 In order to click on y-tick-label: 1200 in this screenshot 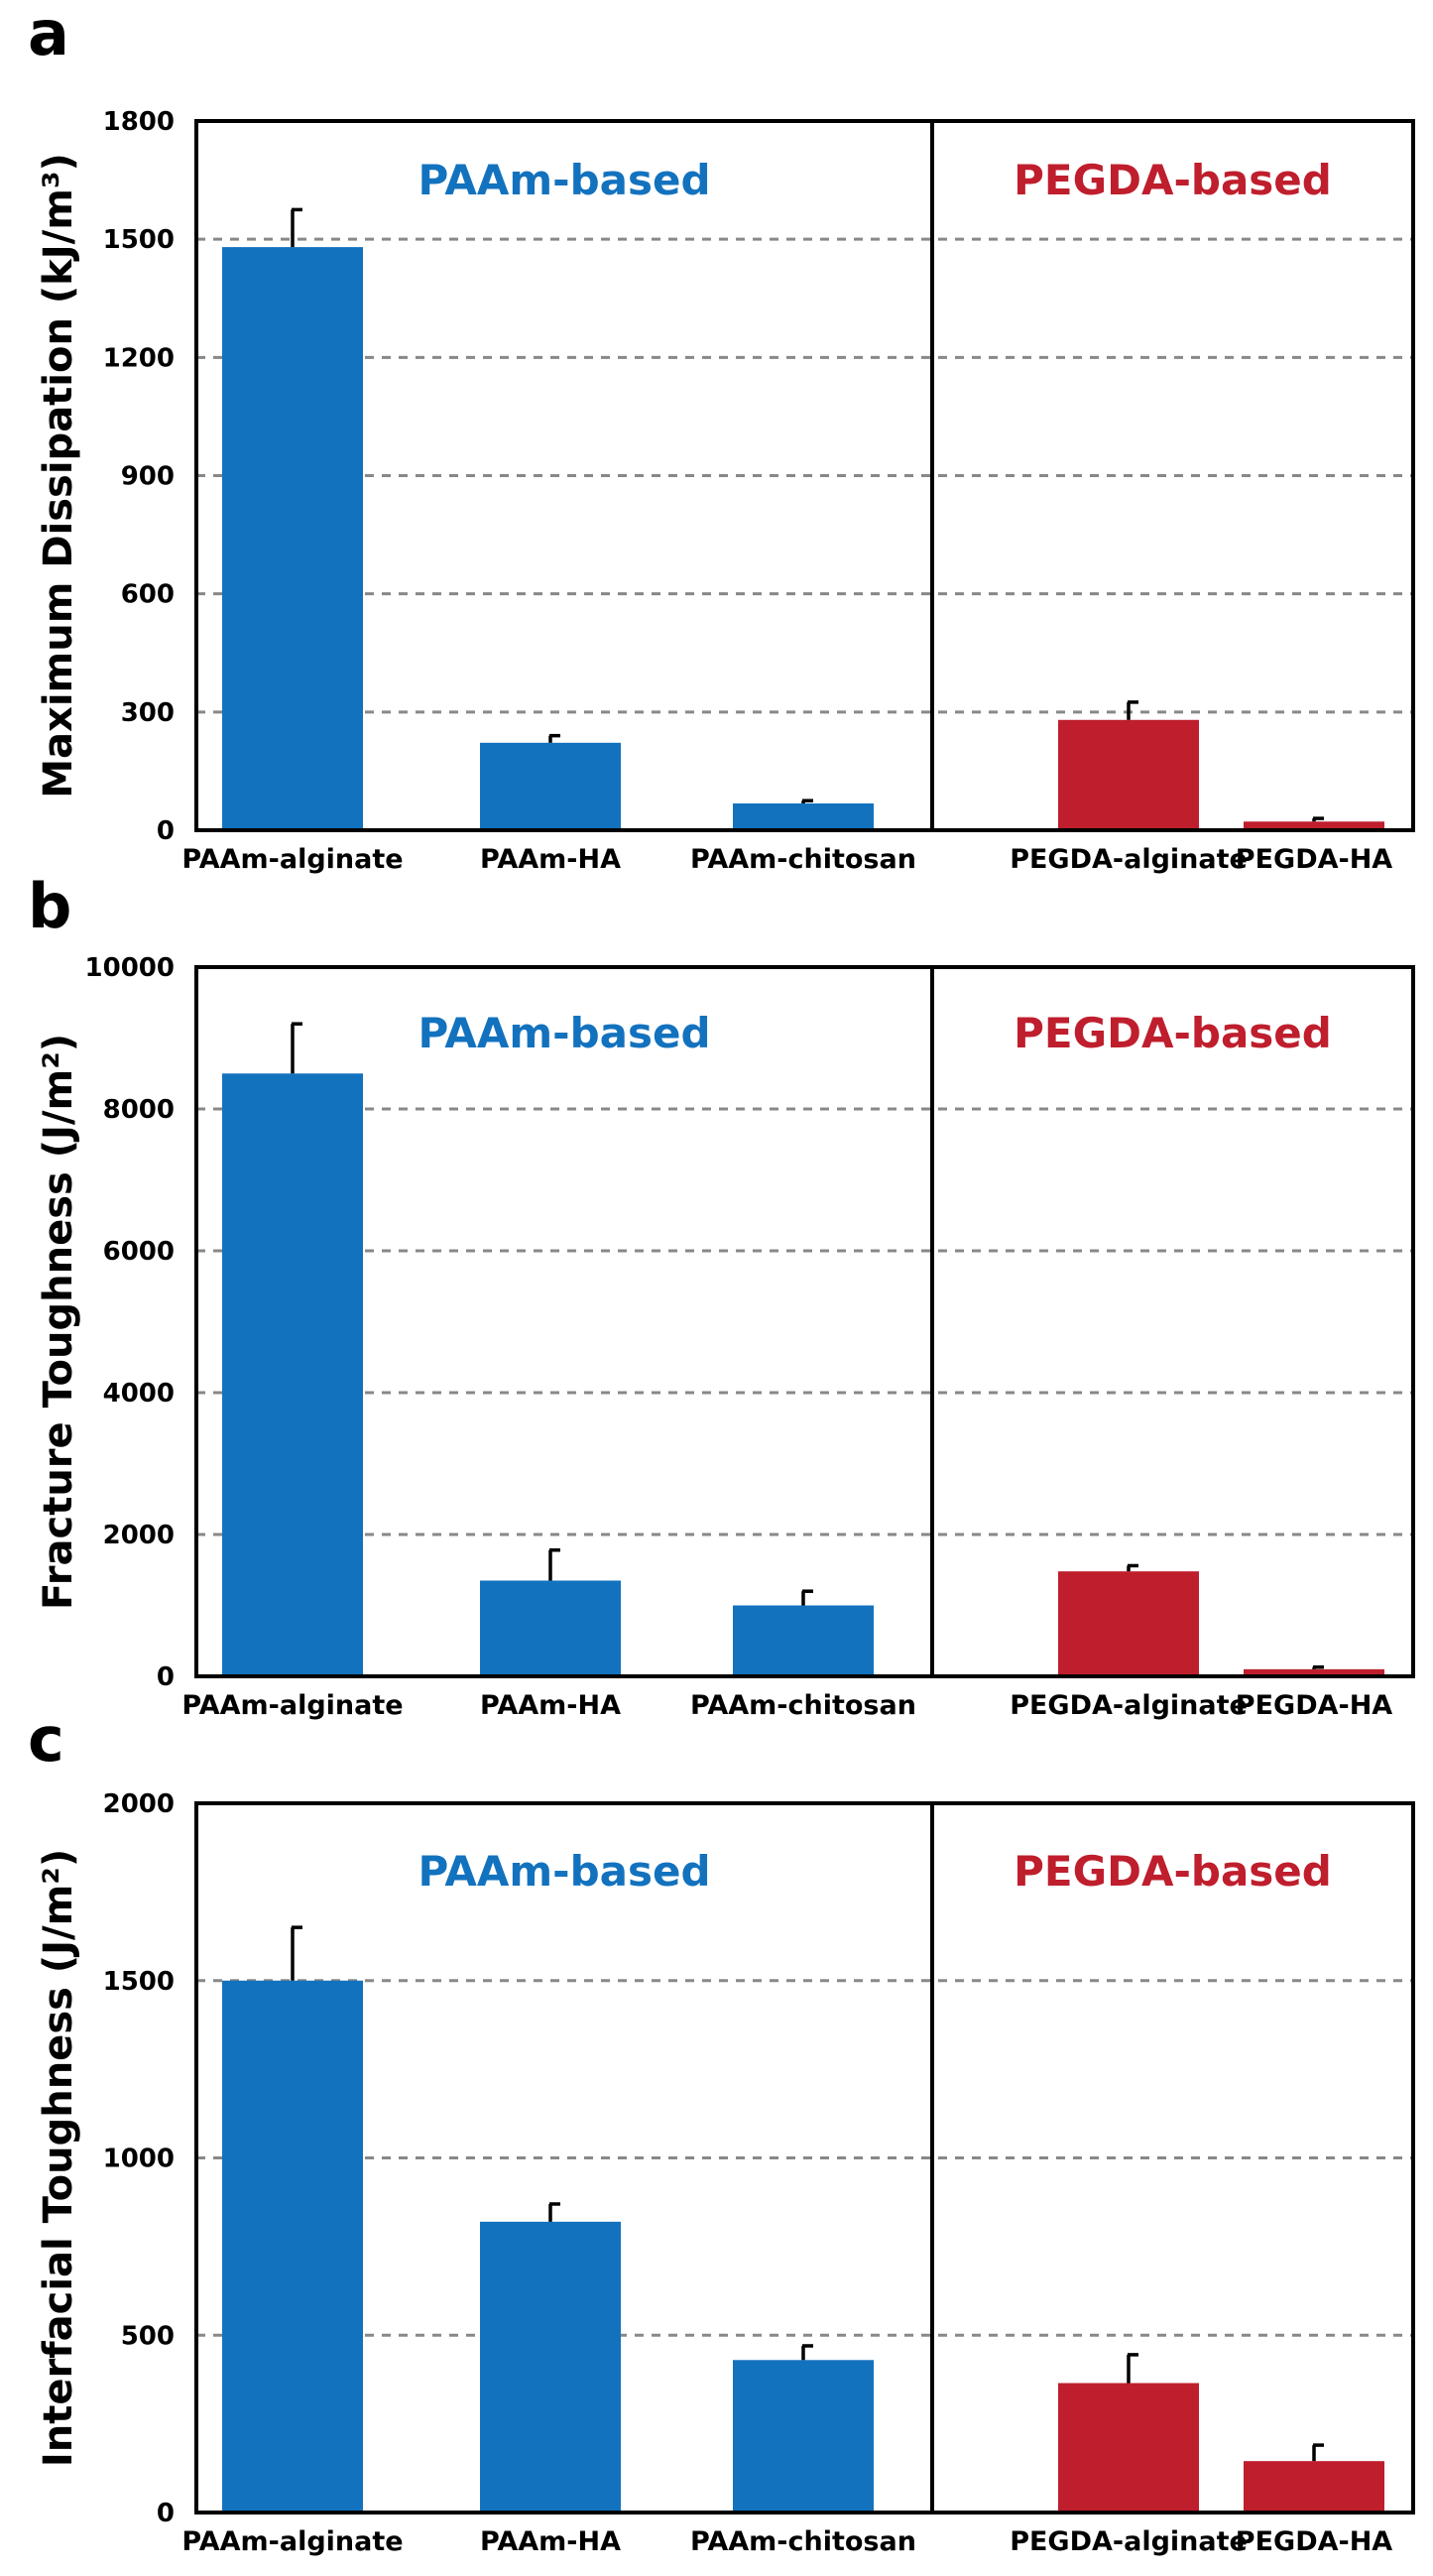, I will do `click(139, 358)`.